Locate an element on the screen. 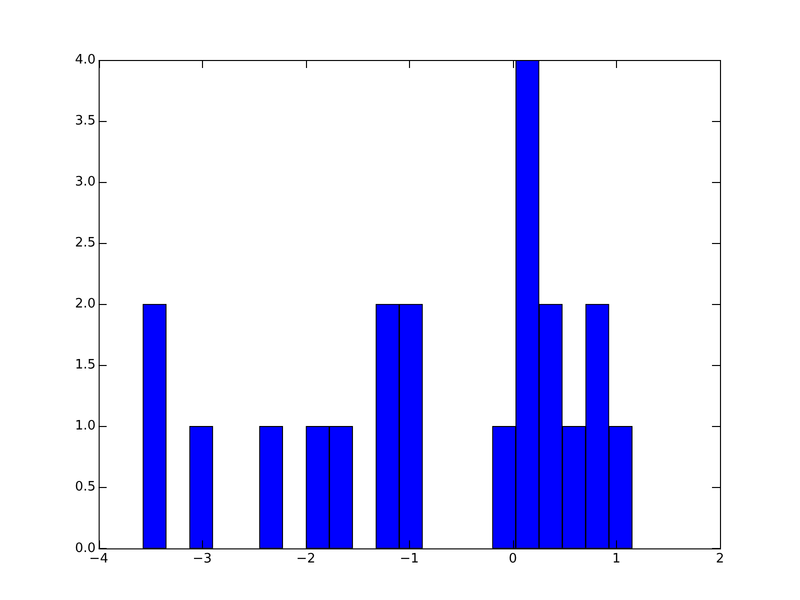  y-tick-label: 3.0 is located at coordinates (85, 182).